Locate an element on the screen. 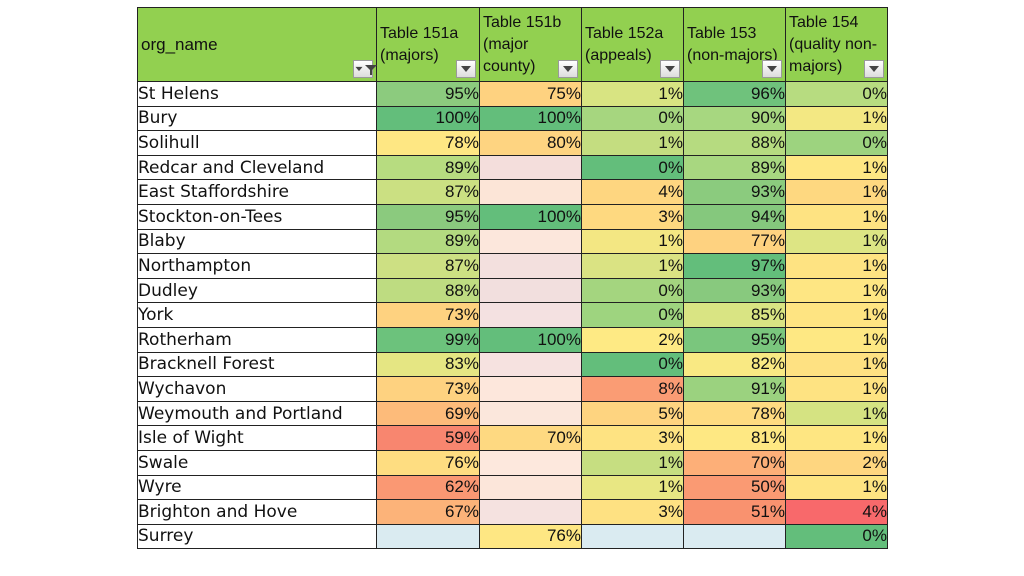 The width and height of the screenshot is (1024, 576). org-name-cell: York is located at coordinates (257, 315).